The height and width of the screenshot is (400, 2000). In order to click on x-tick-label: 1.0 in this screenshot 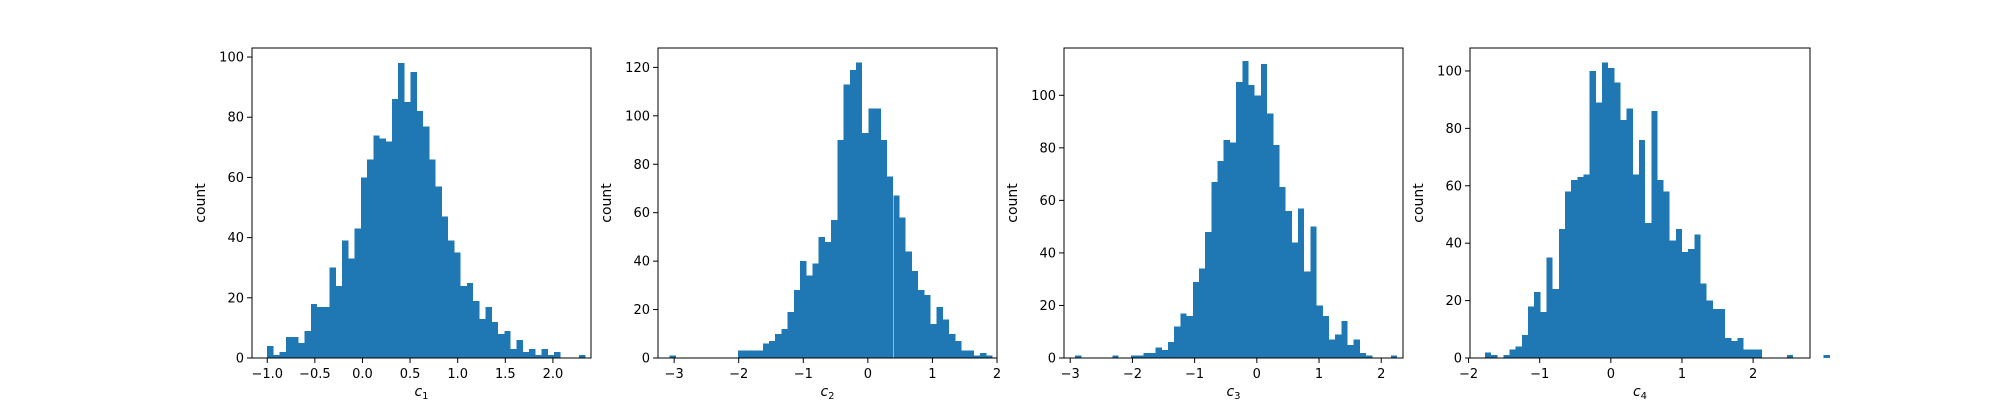, I will do `click(457, 374)`.